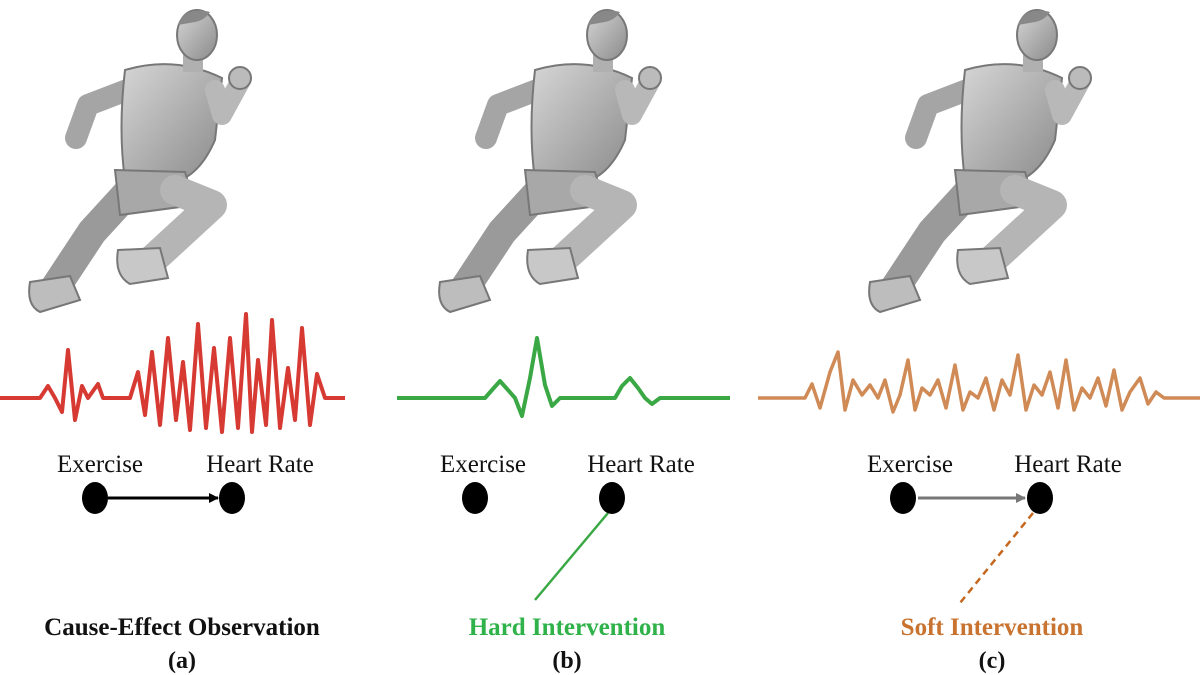 The height and width of the screenshot is (675, 1200). I want to click on caption: Hard Intervention, so click(567, 627).